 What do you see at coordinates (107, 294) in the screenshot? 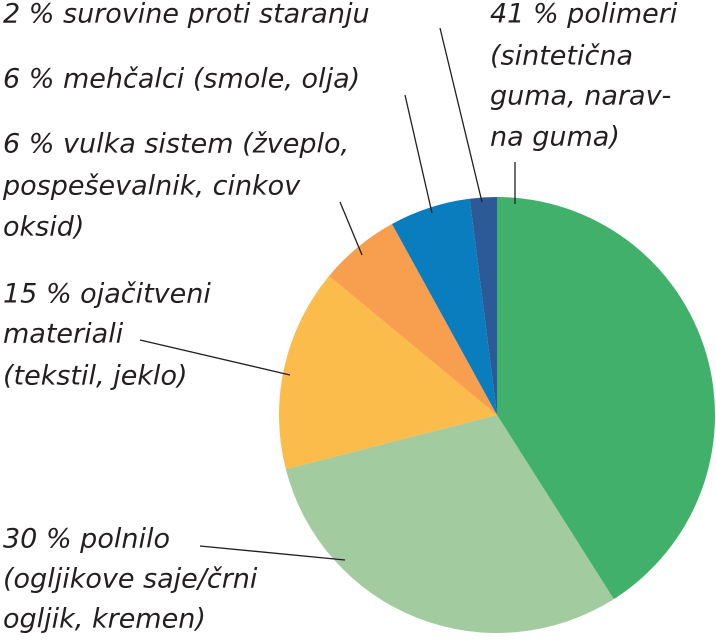
I see `slice-label: 15 % ojačitveni` at bounding box center [107, 294].